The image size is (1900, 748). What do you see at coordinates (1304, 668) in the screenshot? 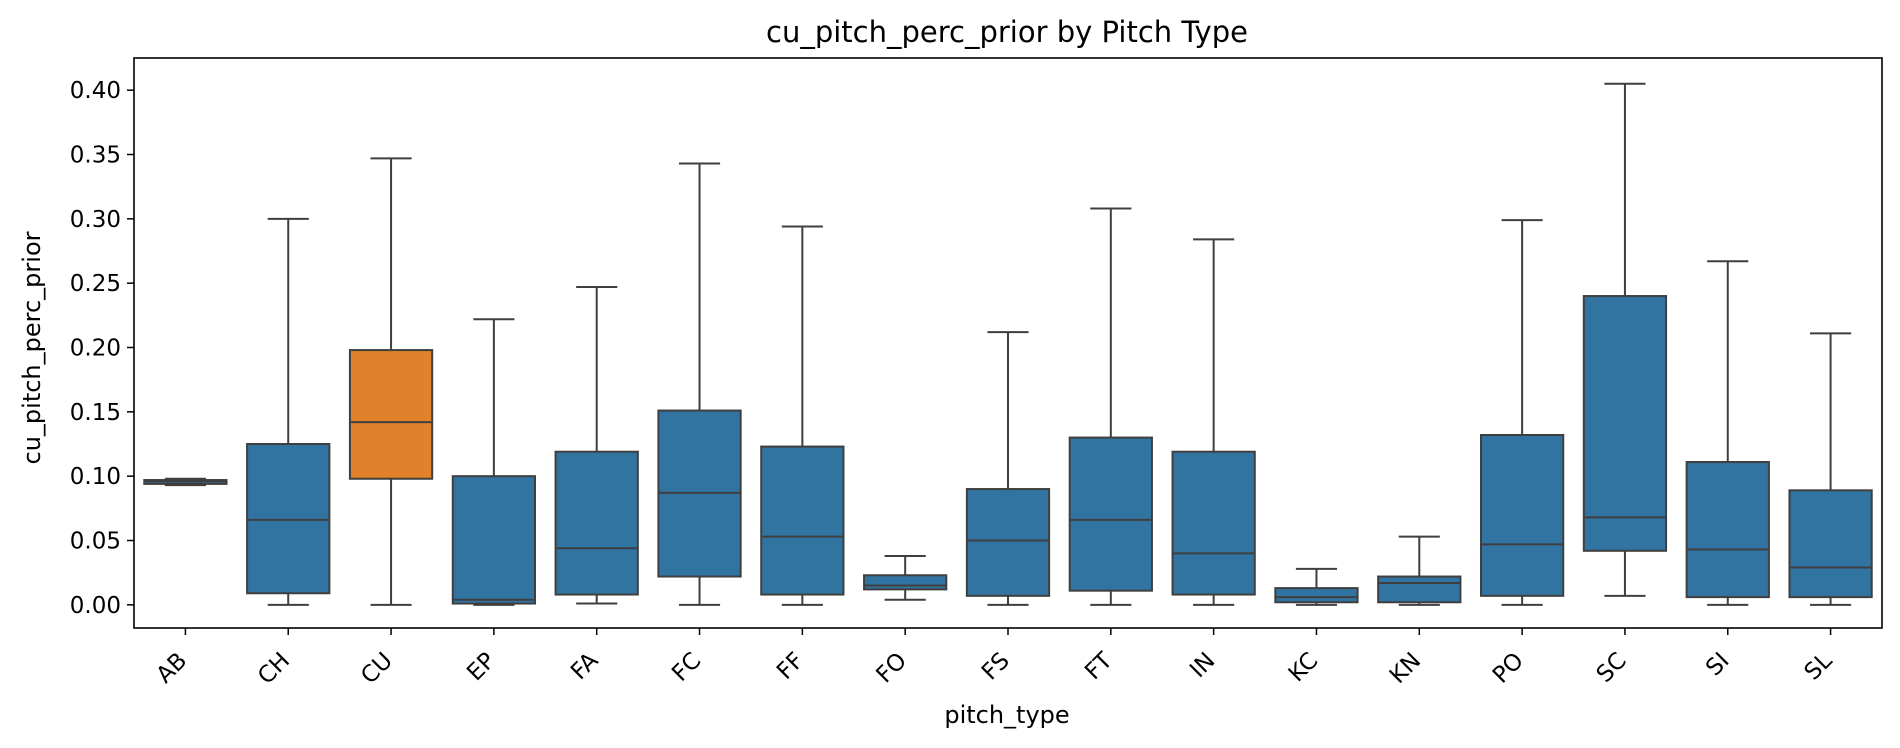
I see `x-tick-label: KC` at bounding box center [1304, 668].